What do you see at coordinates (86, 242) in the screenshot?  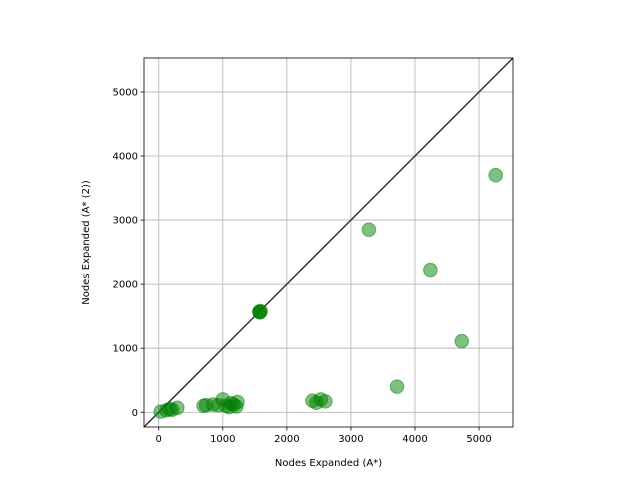 I see `y-axis-label: Nodes Expanded (A* (2))` at bounding box center [86, 242].